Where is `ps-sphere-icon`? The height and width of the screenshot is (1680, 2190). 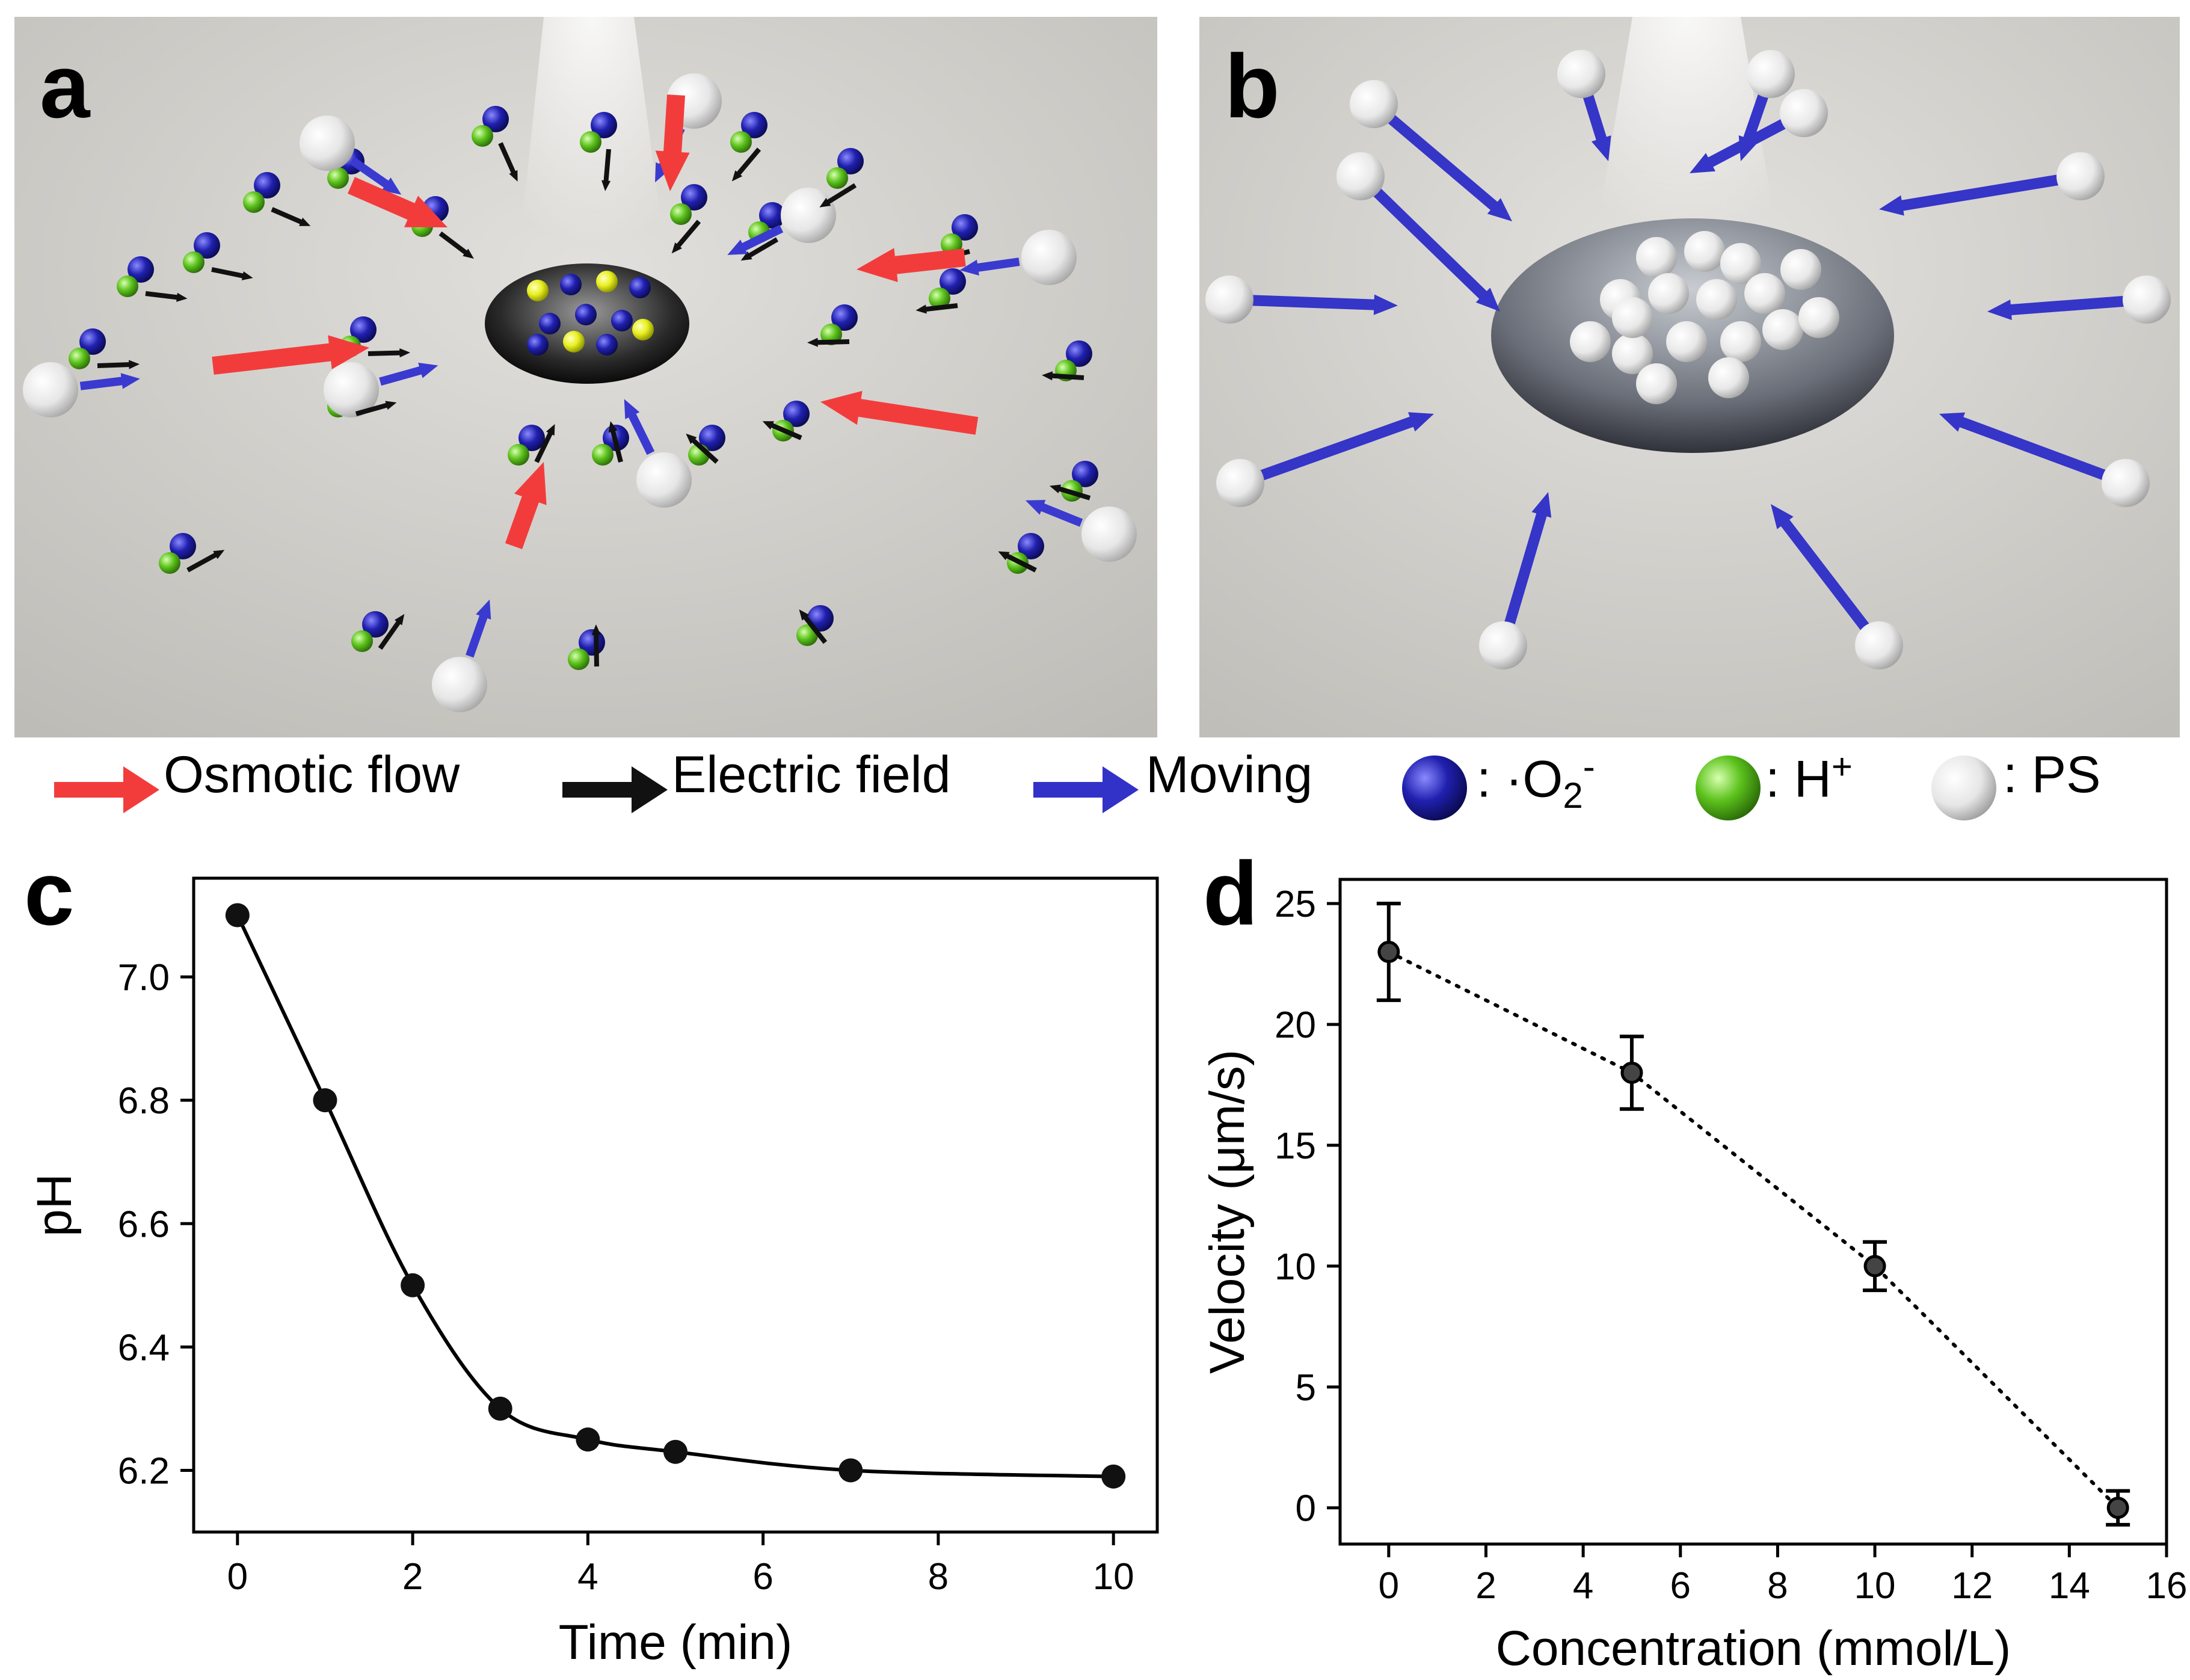
ps-sphere-icon is located at coordinates (1963, 787).